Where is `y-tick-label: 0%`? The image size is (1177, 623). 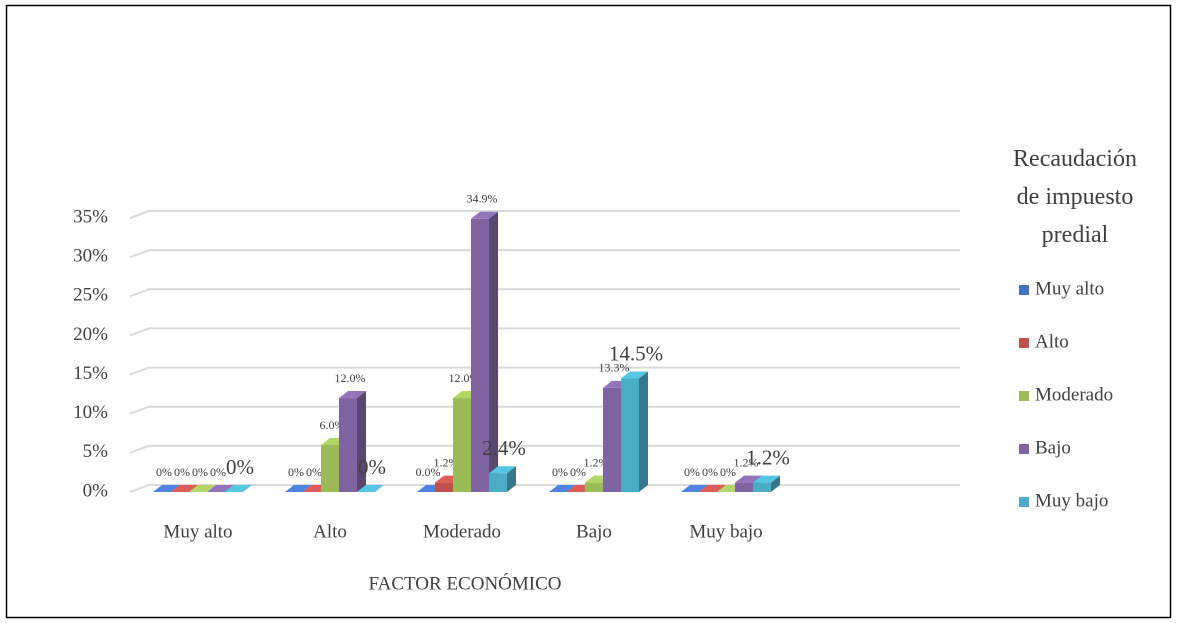
y-tick-label: 0% is located at coordinates (96, 490).